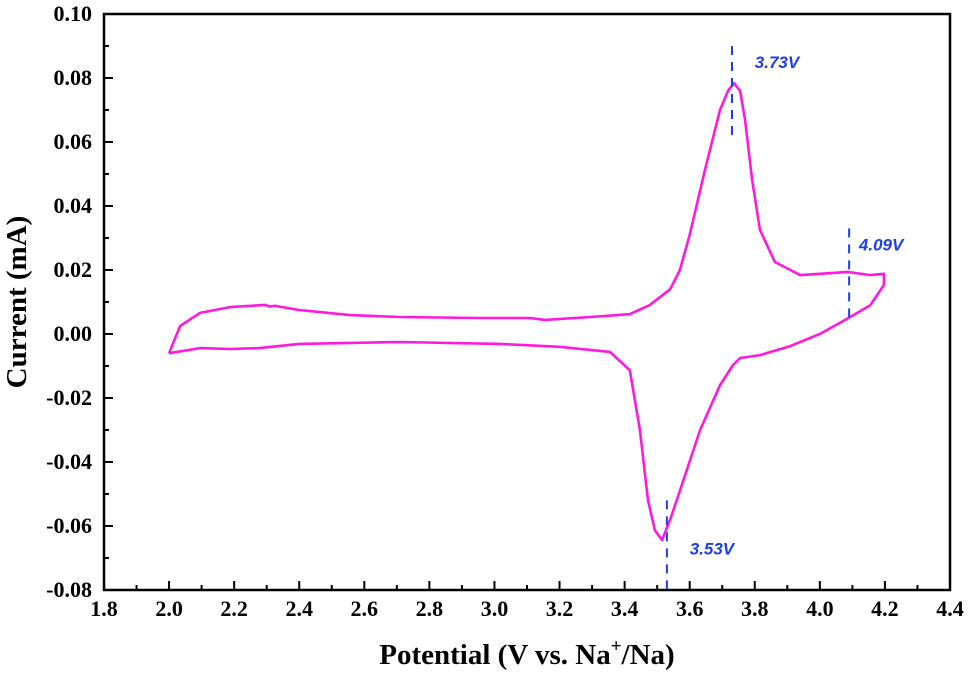 The height and width of the screenshot is (674, 969). What do you see at coordinates (234, 608) in the screenshot?
I see `x-tick-label: 2.2` at bounding box center [234, 608].